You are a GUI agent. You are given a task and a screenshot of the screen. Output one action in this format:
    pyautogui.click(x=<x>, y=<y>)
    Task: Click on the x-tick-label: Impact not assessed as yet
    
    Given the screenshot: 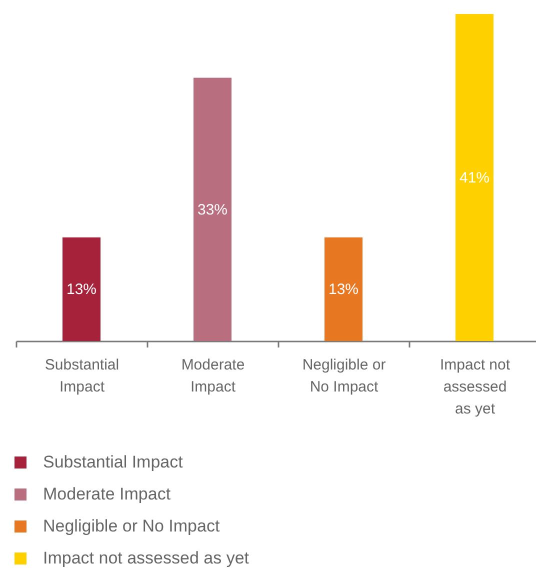 What is the action you would take?
    pyautogui.click(x=475, y=387)
    